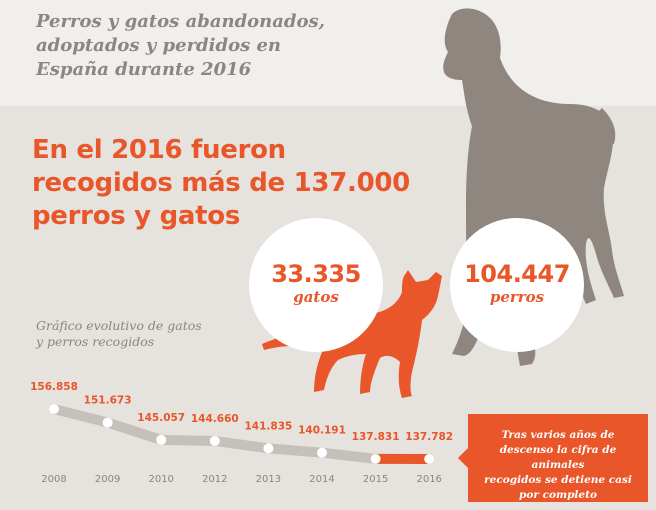 The image size is (656, 510). I want to click on chart-x-labels: 2008 2009 2010 2012 2013 2014 2015 2016, so click(241, 479).